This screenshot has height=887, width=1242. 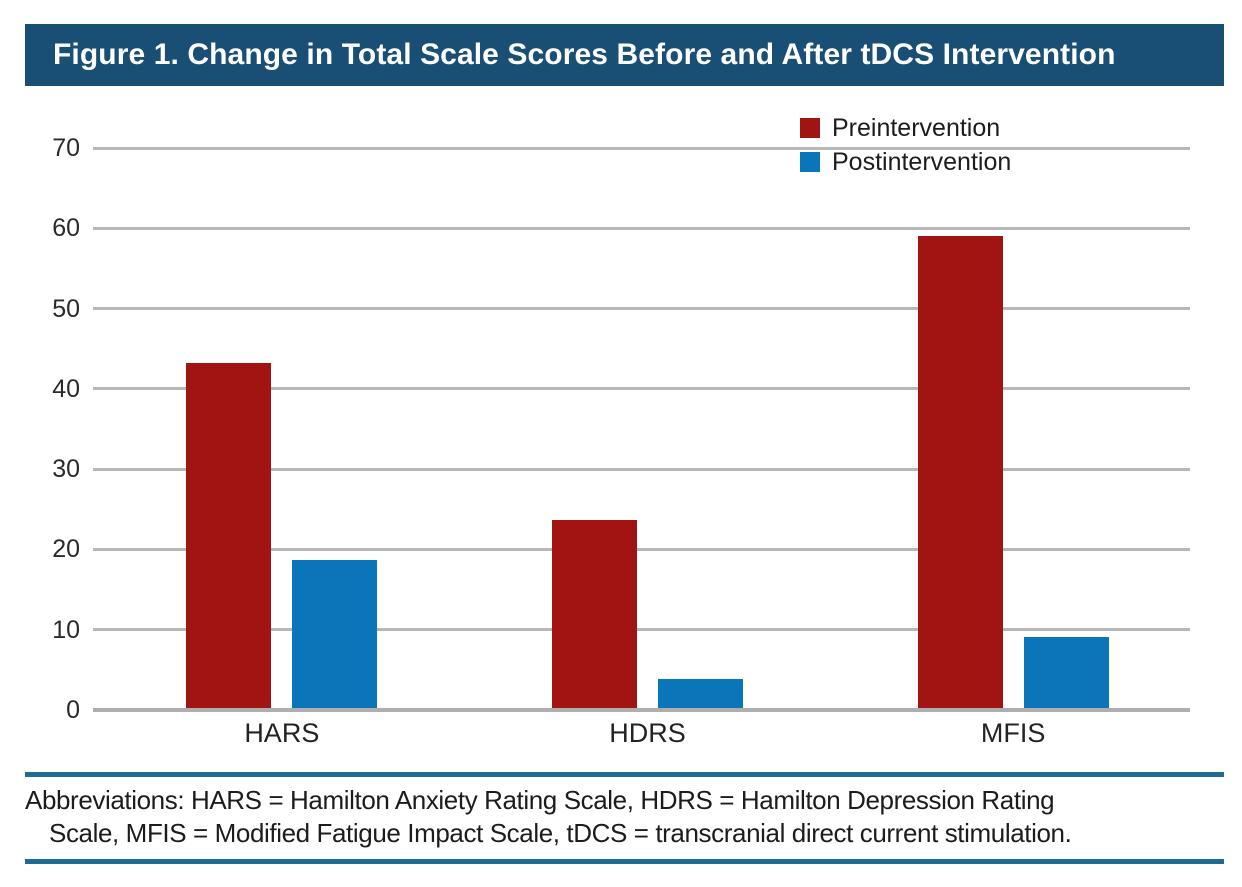 I want to click on bar-hars-postintervention, so click(x=335, y=634).